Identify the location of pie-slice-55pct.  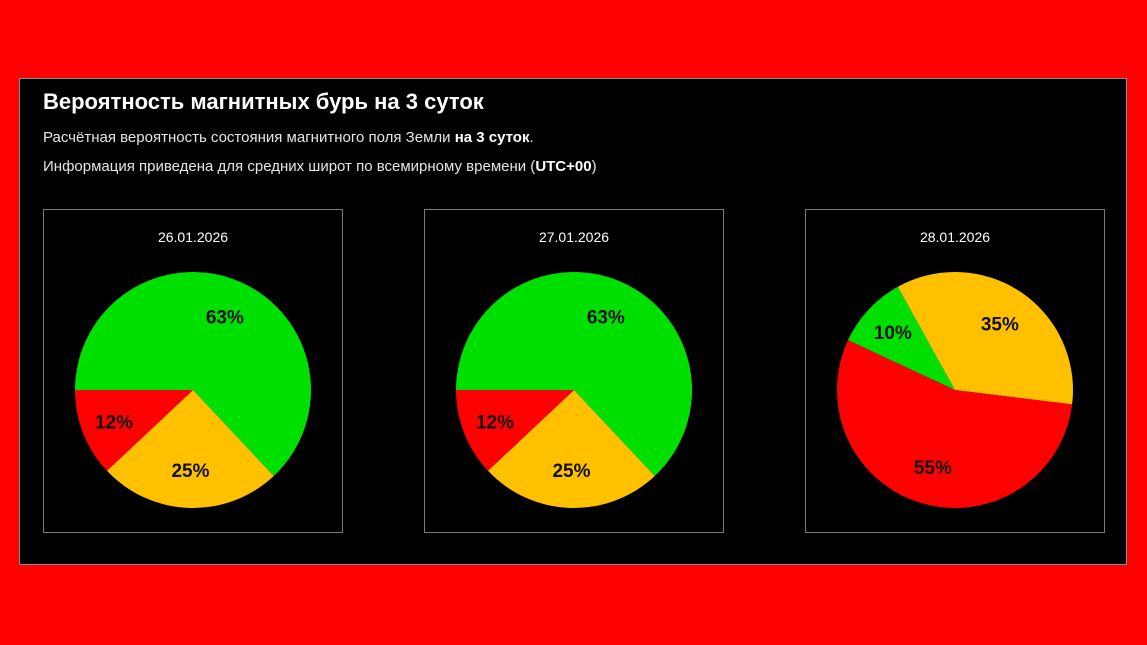
(955, 424).